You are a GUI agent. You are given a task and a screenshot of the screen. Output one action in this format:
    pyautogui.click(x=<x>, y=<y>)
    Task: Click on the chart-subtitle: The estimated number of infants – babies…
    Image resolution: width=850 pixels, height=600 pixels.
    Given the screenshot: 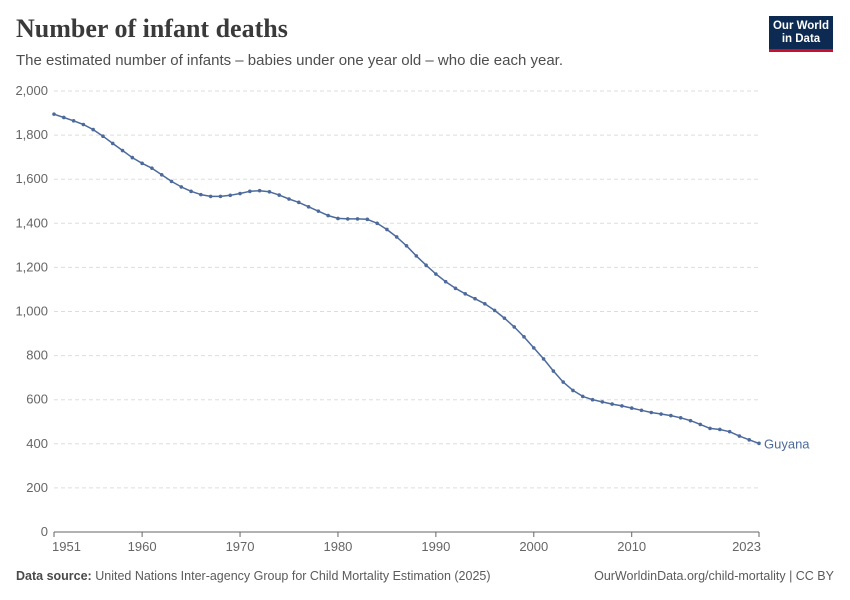 What is the action you would take?
    pyautogui.click(x=290, y=60)
    